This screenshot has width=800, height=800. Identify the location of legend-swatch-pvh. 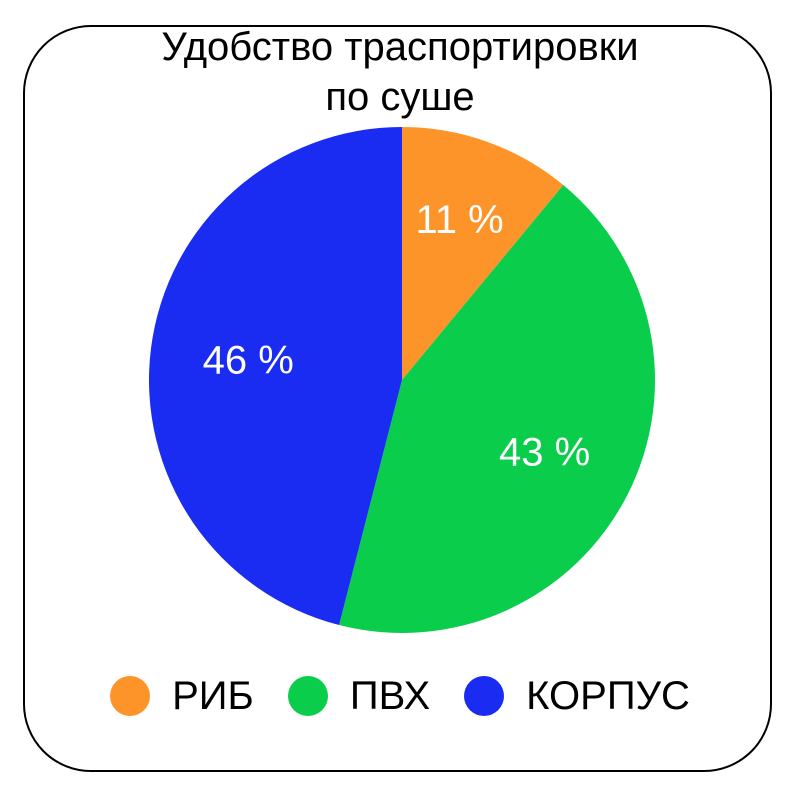
(307, 696).